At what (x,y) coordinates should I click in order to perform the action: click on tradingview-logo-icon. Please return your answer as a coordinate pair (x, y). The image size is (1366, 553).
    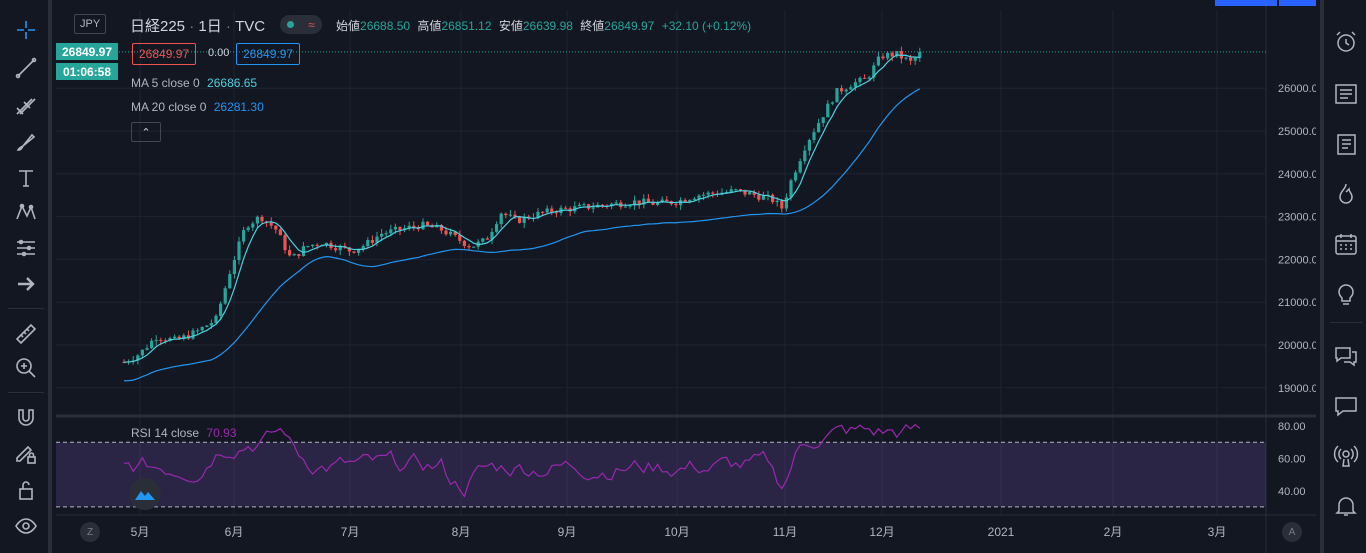
    Looking at the image, I should click on (145, 494).